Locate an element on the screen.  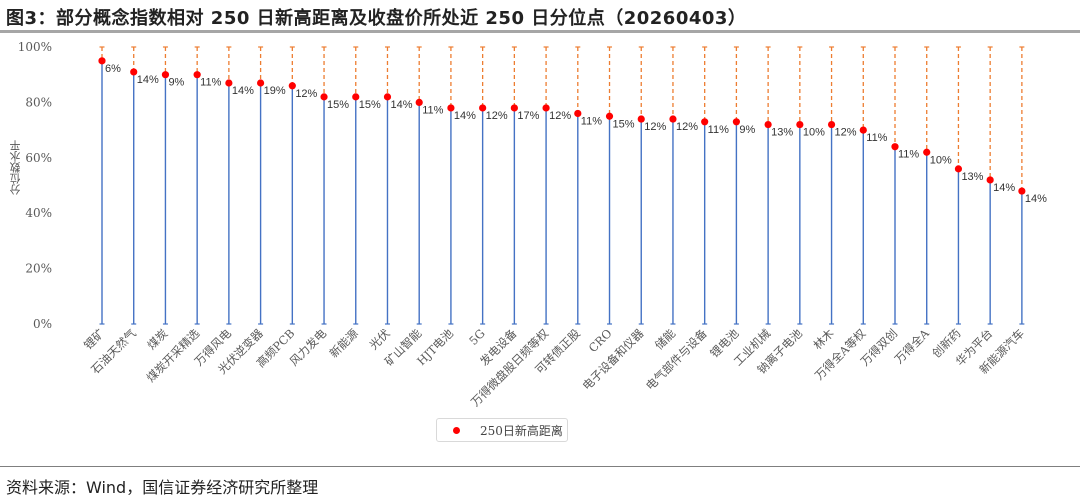
data-label: 17% is located at coordinates (528, 116).